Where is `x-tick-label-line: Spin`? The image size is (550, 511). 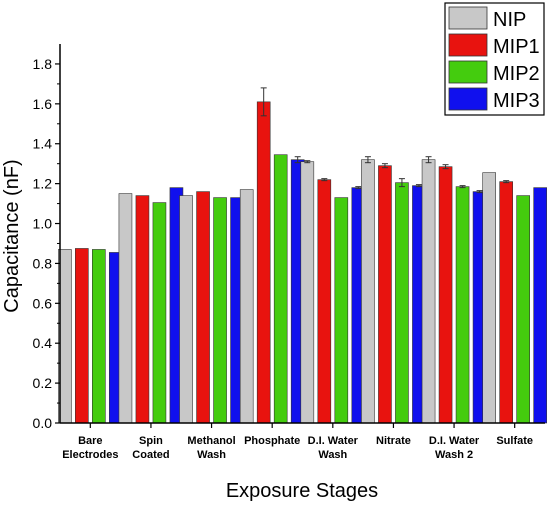 x-tick-label-line: Spin is located at coordinates (151, 441).